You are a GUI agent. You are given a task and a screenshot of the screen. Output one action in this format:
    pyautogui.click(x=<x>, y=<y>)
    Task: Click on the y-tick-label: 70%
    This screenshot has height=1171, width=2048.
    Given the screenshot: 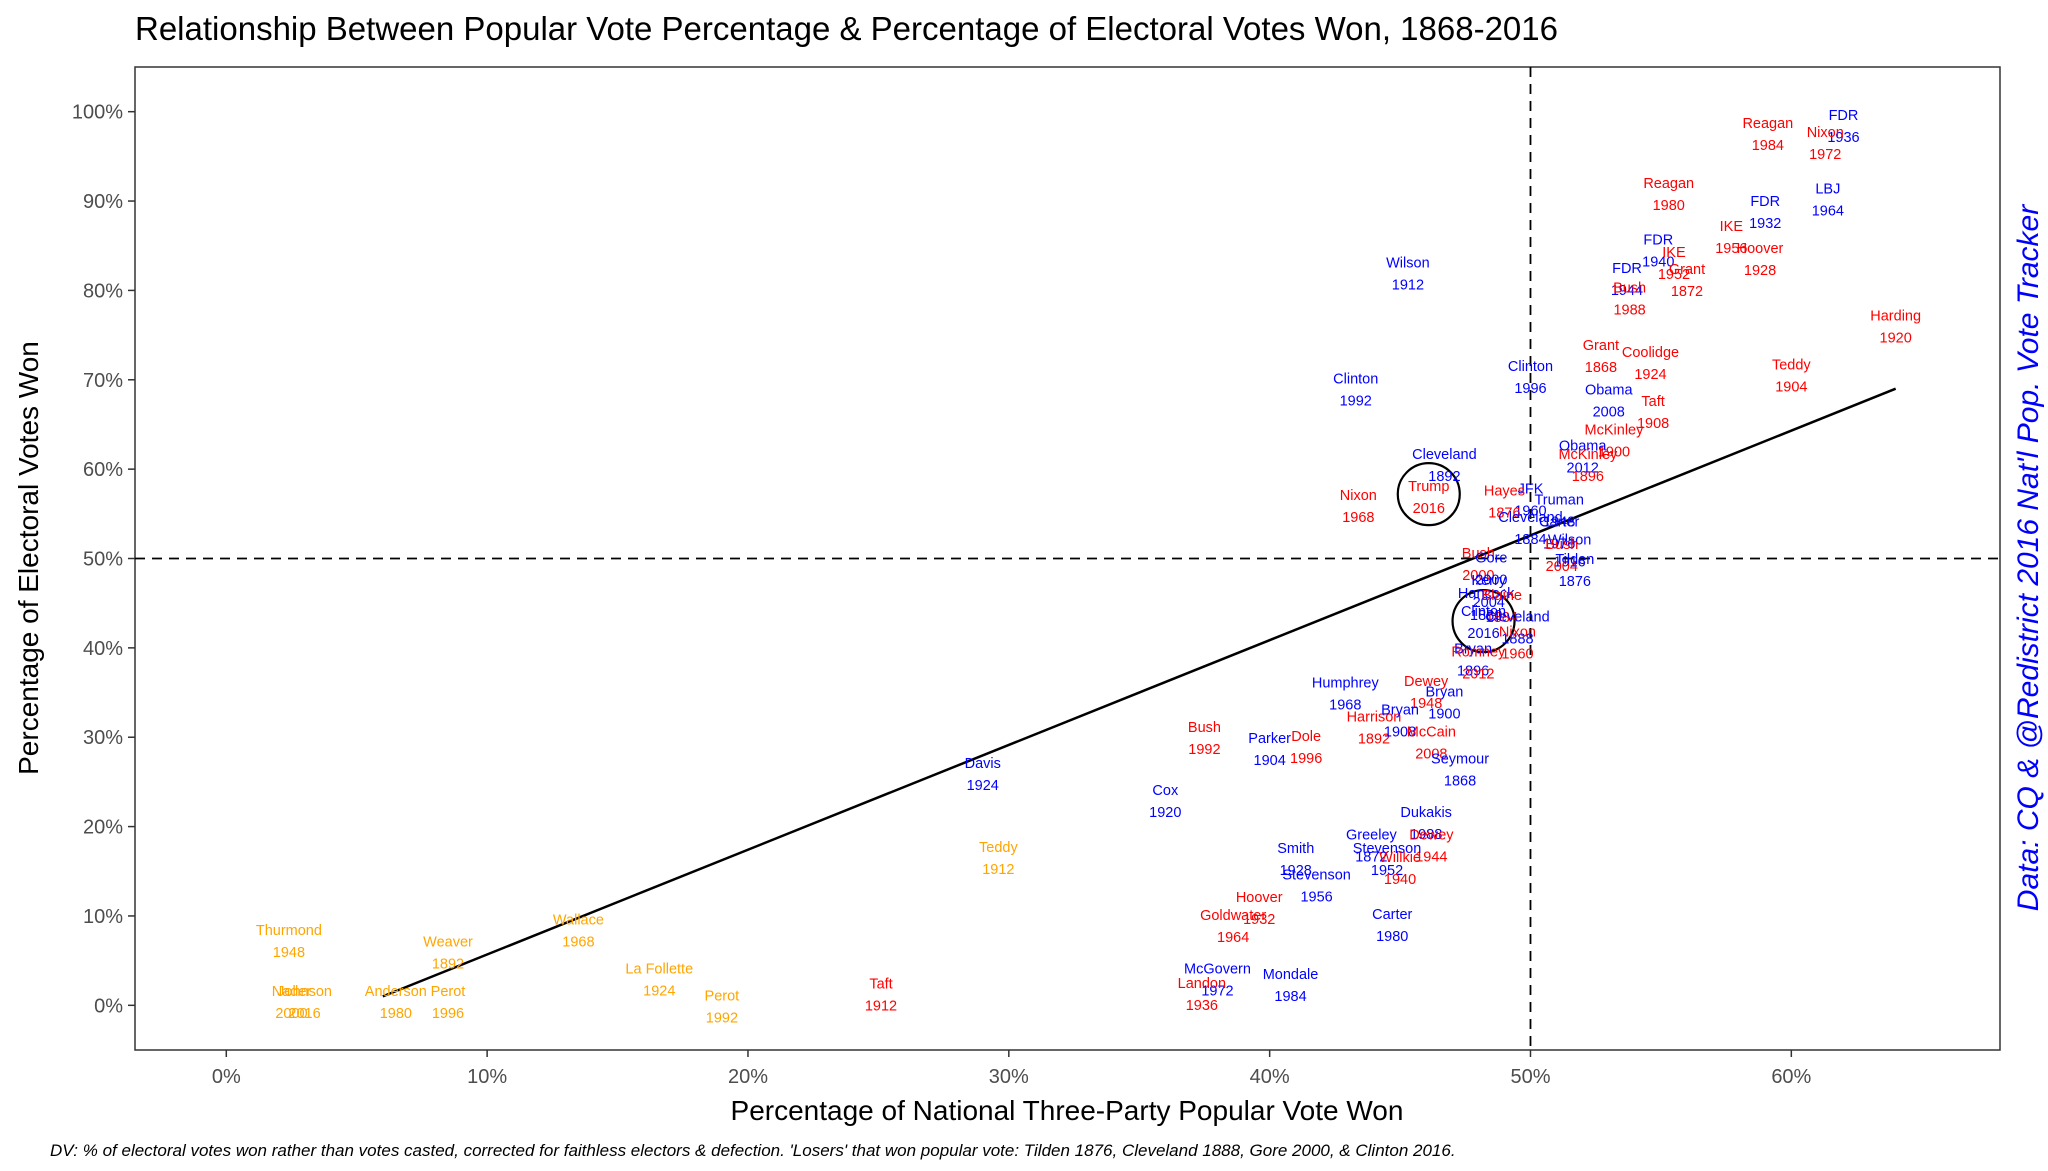 What is the action you would take?
    pyautogui.click(x=103, y=381)
    